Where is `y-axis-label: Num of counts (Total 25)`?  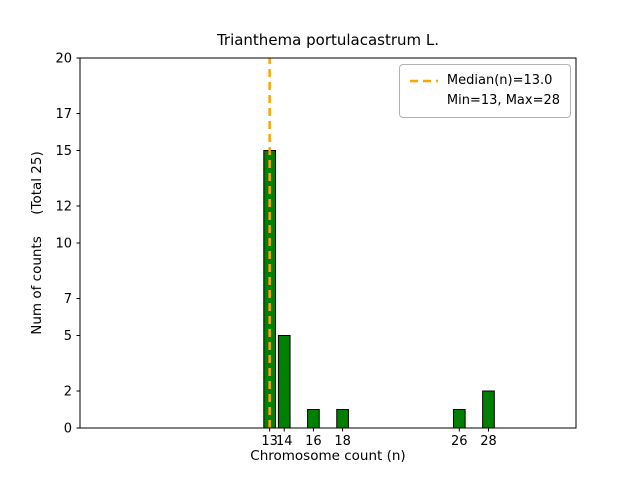 y-axis-label: Num of counts (Total 25) is located at coordinates (37, 243).